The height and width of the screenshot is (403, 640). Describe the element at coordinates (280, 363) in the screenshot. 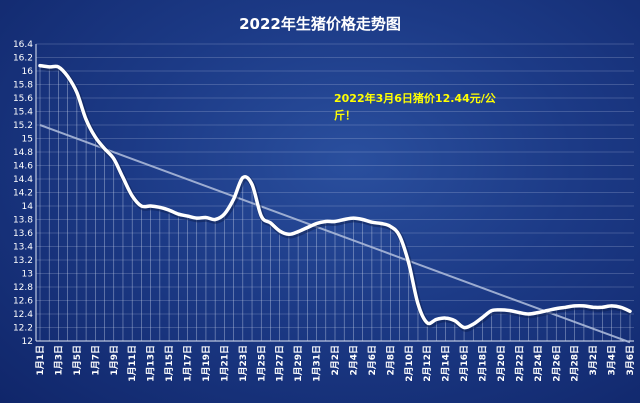

I see `x-tick-label: 1月27日` at that location.